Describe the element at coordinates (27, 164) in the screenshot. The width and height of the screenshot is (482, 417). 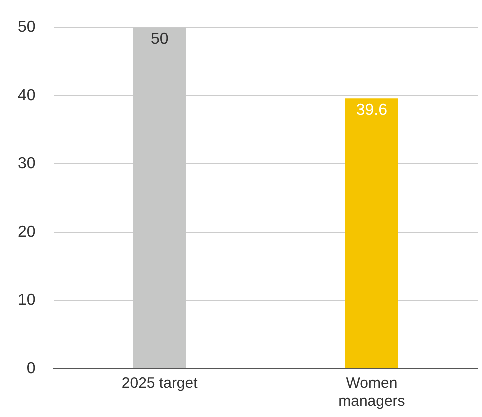
I see `y-tick-label: 30` at that location.